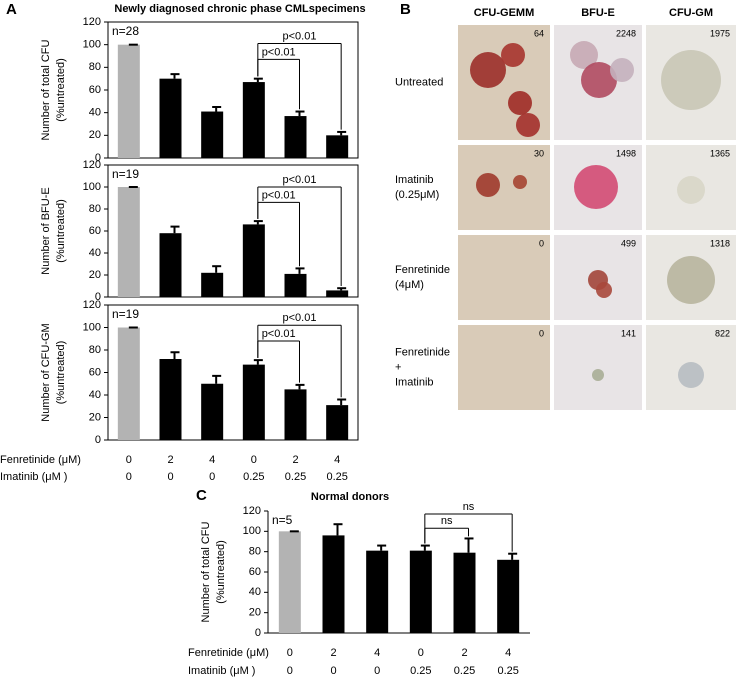 Image resolution: width=741 pixels, height=680 pixels. Describe the element at coordinates (422, 270) in the screenshot. I see `row-label: Fenretinide` at that location.